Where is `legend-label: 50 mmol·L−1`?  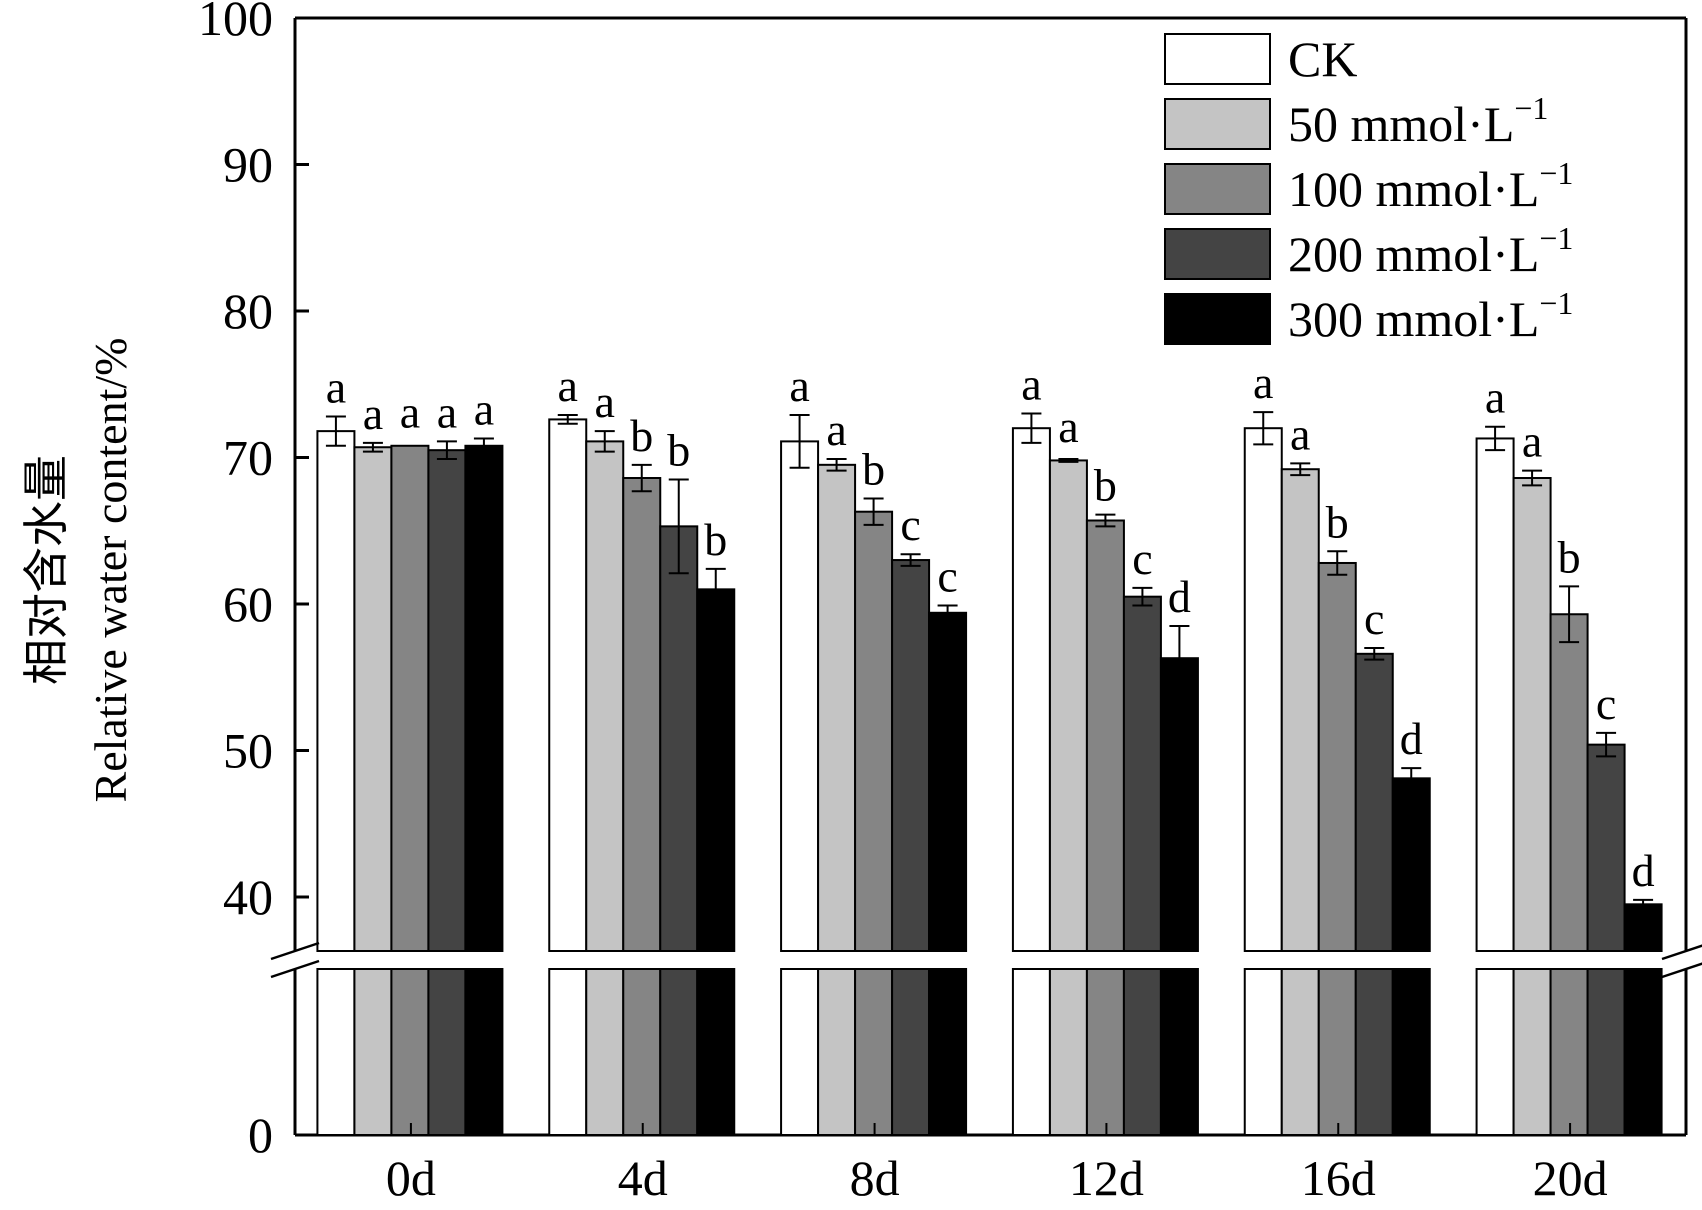 legend-label: 50 mmol·L−1 is located at coordinates (1418, 121).